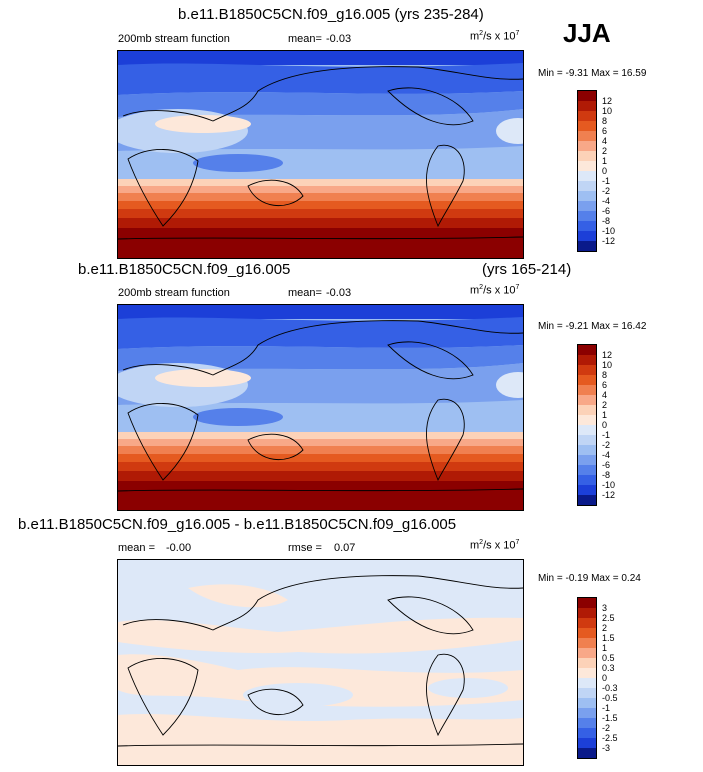 This screenshot has width=703, height=772. What do you see at coordinates (179, 548) in the screenshot?
I see `panel3-mean-value: -0.00` at bounding box center [179, 548].